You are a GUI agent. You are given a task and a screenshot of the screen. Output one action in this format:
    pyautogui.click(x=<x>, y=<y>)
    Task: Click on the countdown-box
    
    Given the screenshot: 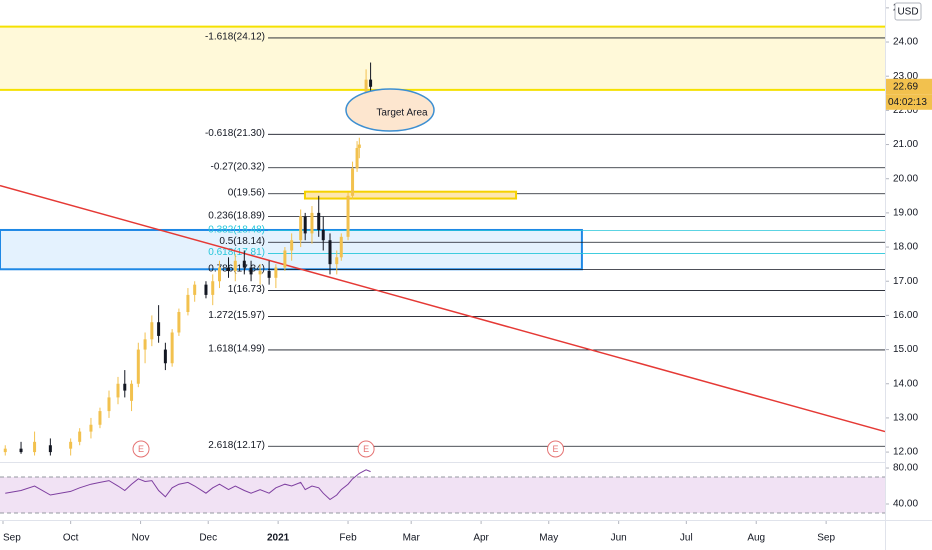 What is the action you would take?
    pyautogui.click(x=909, y=102)
    